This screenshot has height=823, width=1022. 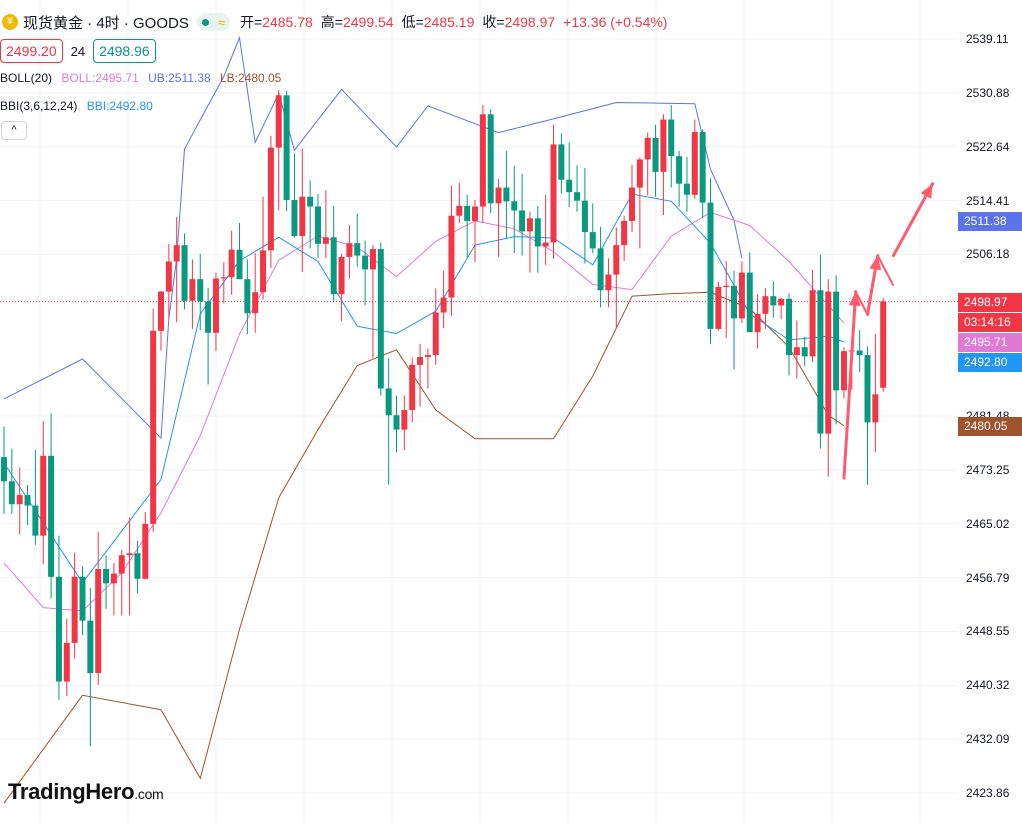 What do you see at coordinates (990, 342) in the screenshot?
I see `price-tag-mid: 2495.71` at bounding box center [990, 342].